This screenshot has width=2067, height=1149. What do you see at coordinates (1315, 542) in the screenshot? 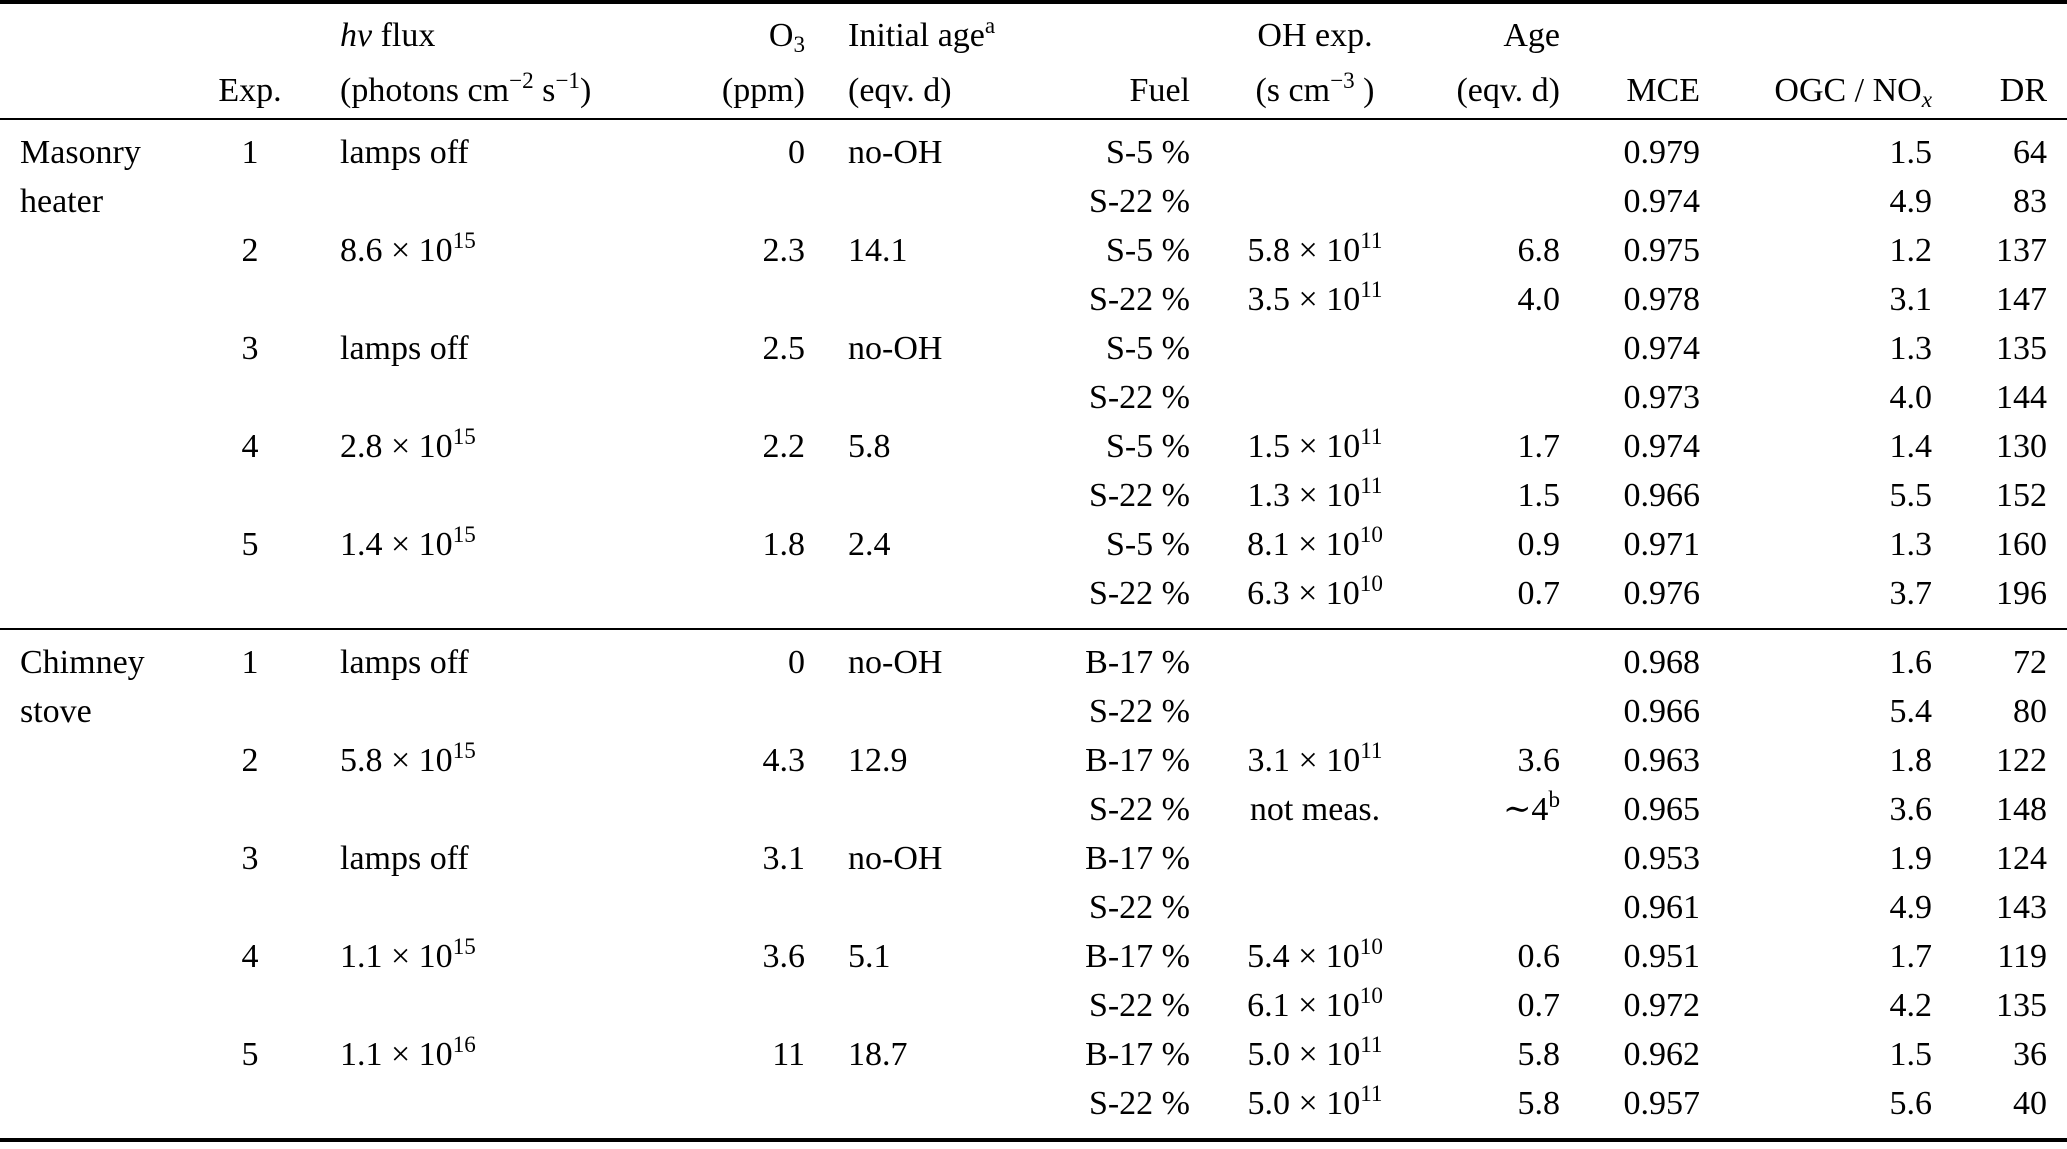
I see `cell-oh-exp: 8.1 × 10¹⁰` at bounding box center [1315, 542].